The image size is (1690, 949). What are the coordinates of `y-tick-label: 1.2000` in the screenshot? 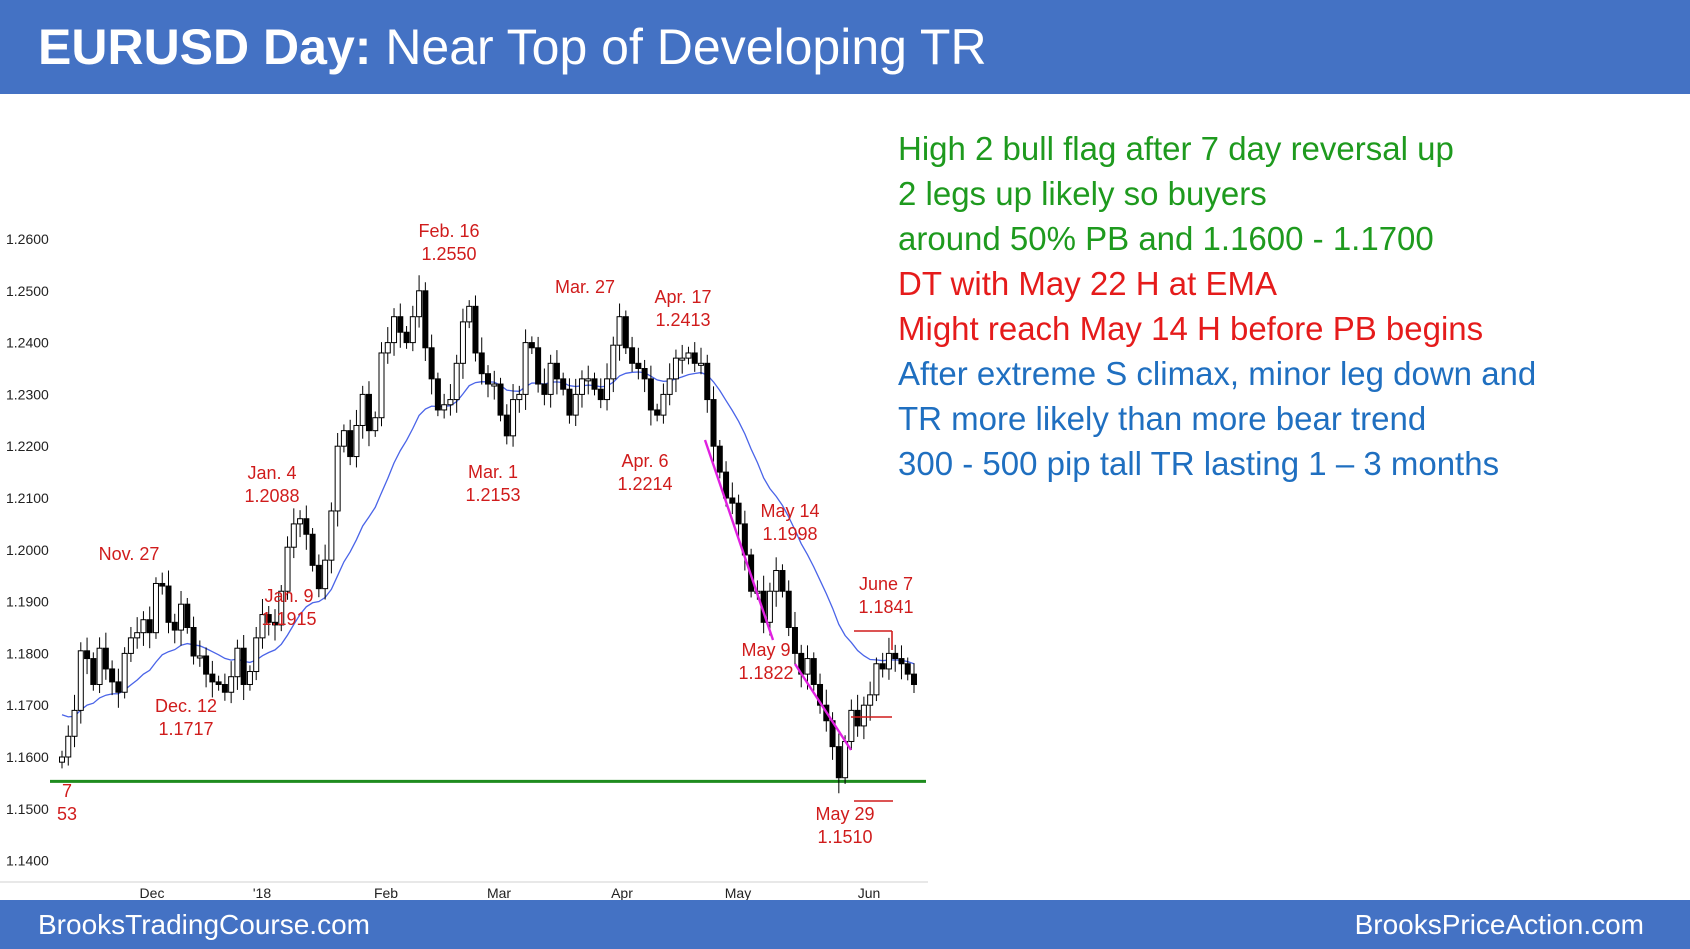 It's located at (27, 550).